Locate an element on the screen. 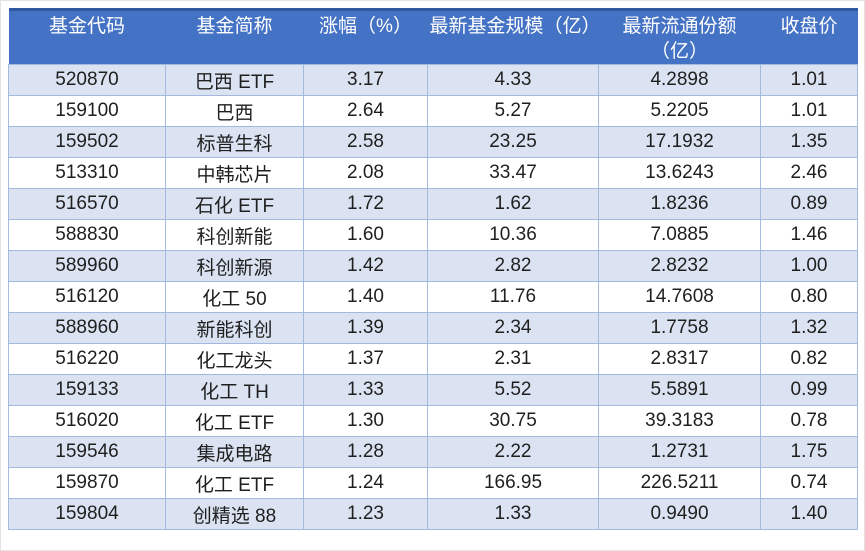  cell-circulating-shares: 5.2205 is located at coordinates (679, 111).